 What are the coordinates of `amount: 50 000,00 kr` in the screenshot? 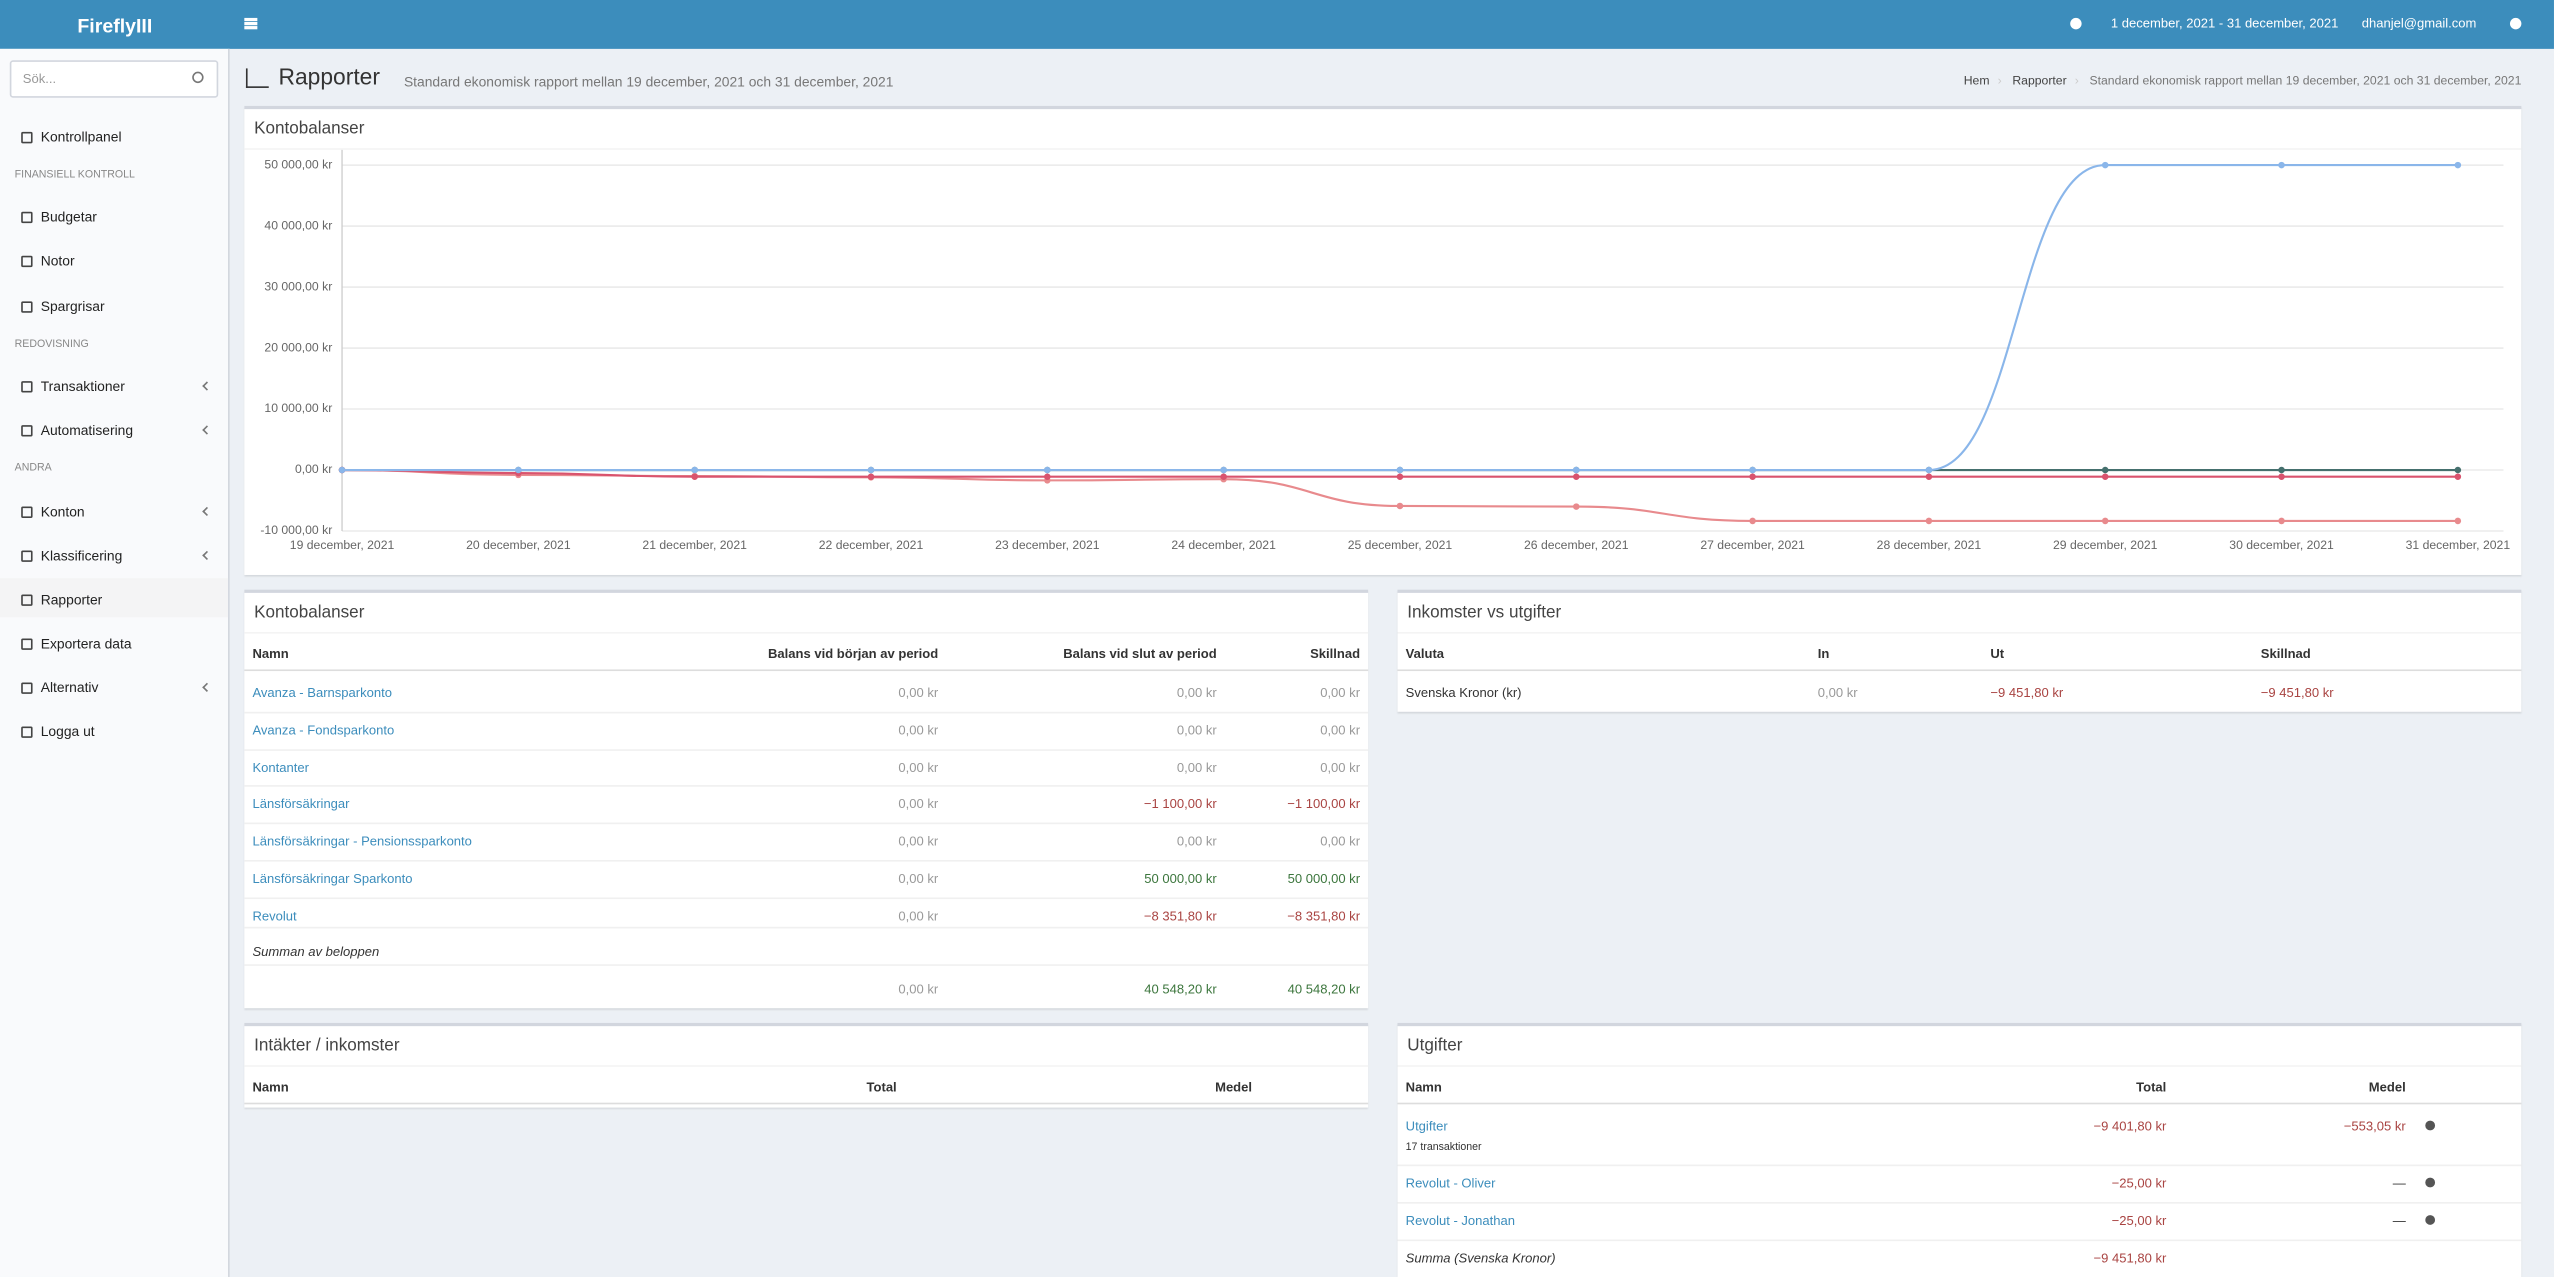 It's located at (1324, 879).